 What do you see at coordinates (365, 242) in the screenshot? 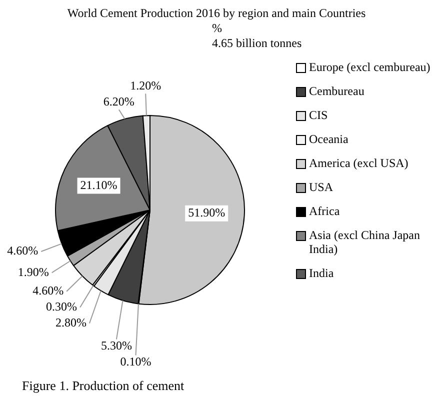
I see `legend-label: Asia (excl China Japan India)` at bounding box center [365, 242].